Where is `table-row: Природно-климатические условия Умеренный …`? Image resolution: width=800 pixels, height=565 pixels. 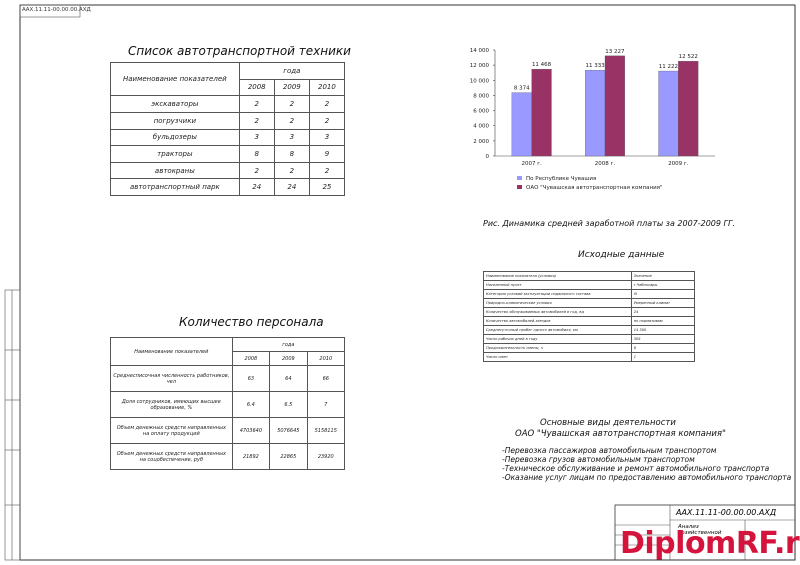 table-row: Природно-климатические условия Умеренный … is located at coordinates (589, 303).